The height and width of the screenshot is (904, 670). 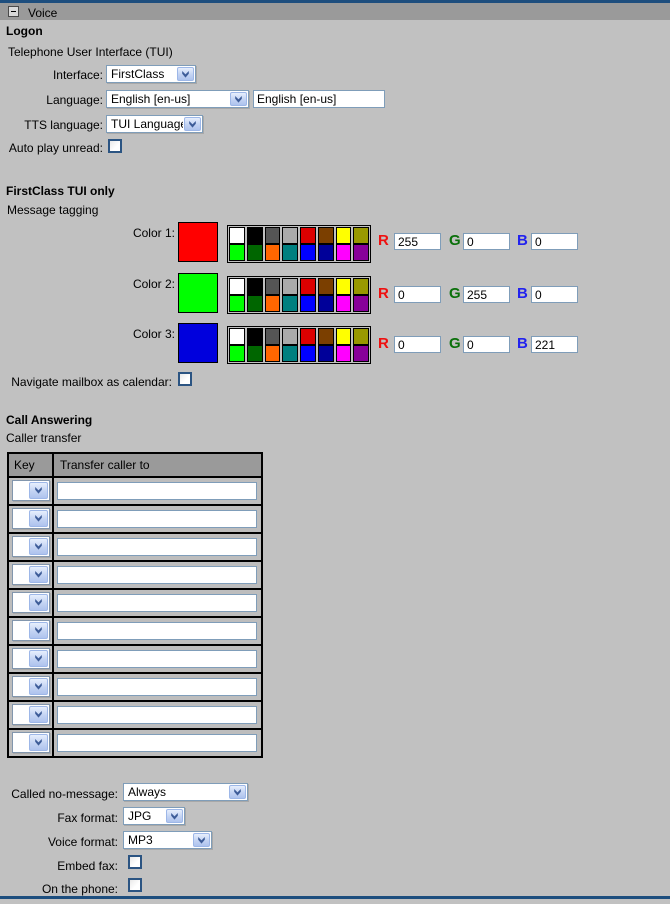 What do you see at coordinates (44, 438) in the screenshot?
I see `caller-transfer-label: Caller transfer` at bounding box center [44, 438].